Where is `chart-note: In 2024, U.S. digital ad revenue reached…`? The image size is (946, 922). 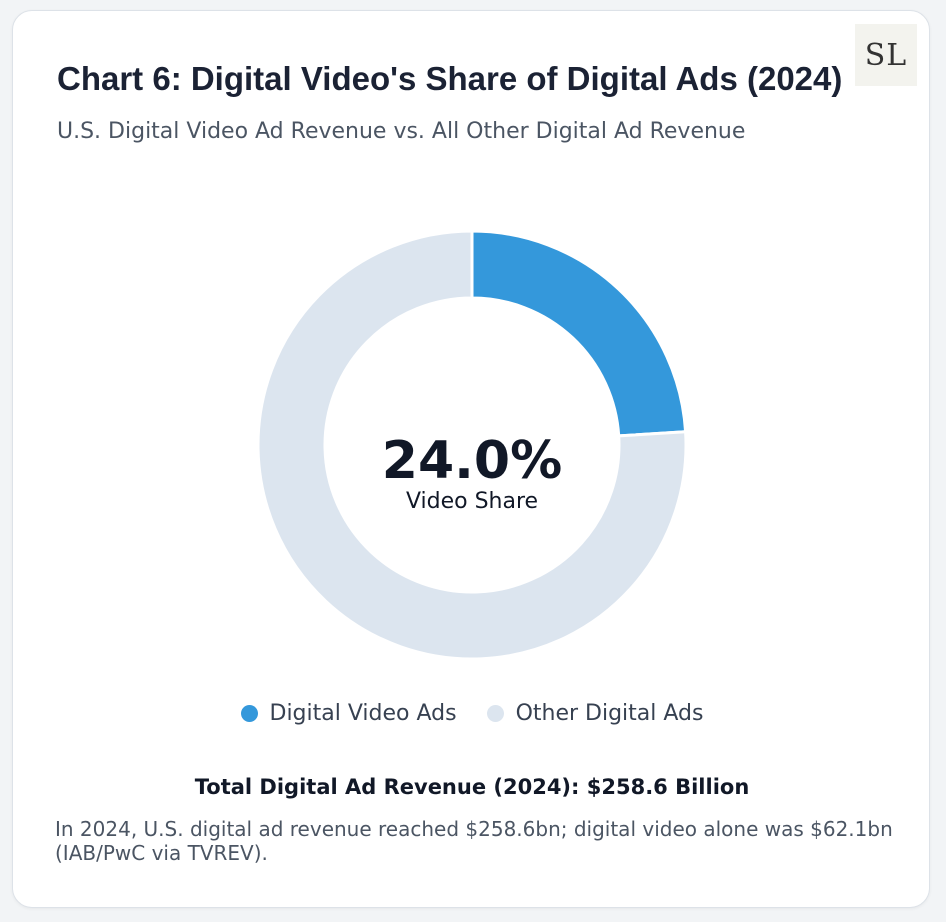 chart-note: In 2024, U.S. digital ad revenue reached… is located at coordinates (474, 841).